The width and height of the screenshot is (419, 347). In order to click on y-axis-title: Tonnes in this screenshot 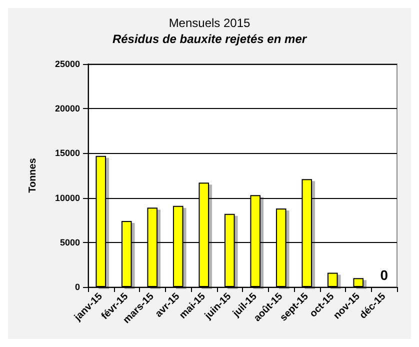, I will do `click(33, 175)`.